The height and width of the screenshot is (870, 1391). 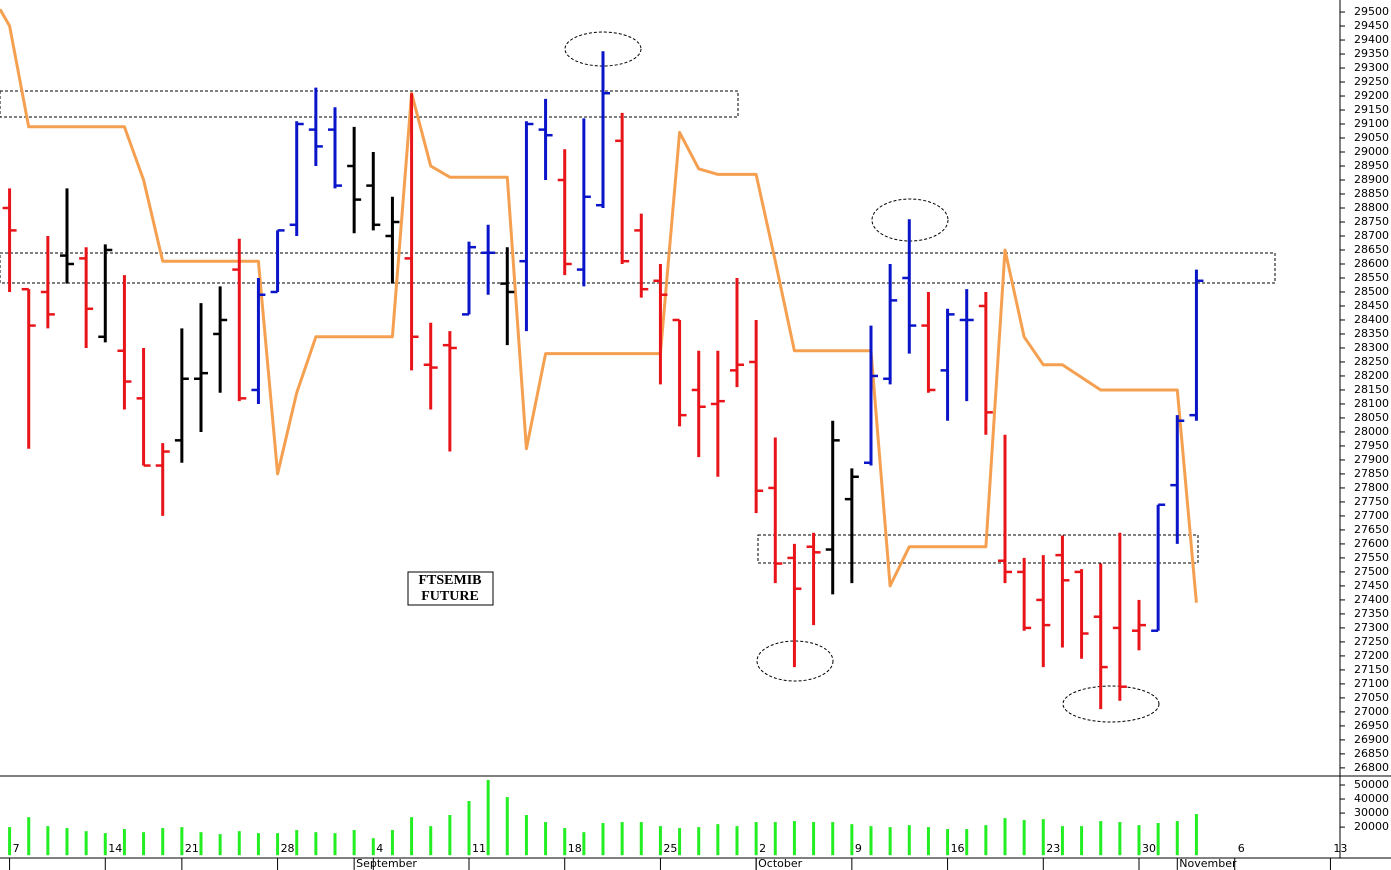 I want to click on y-tick-label: 27200, so click(x=1371, y=655).